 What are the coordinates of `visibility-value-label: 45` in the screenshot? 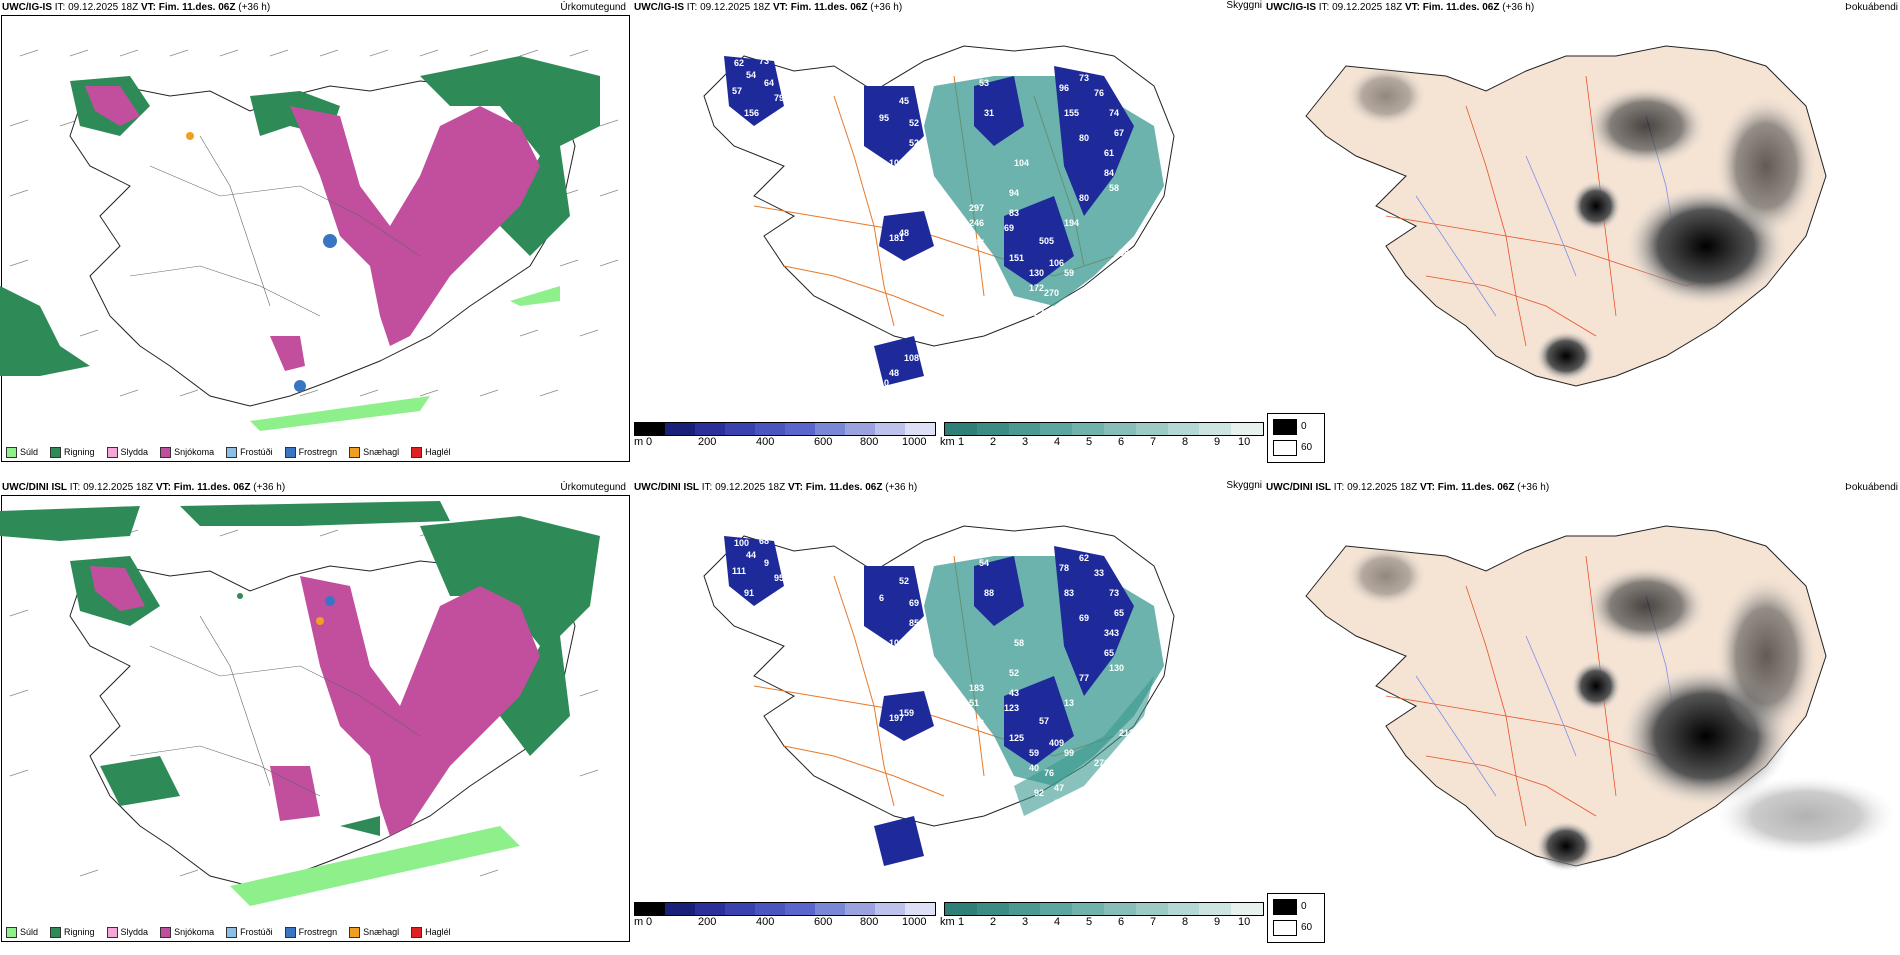 It's located at (904, 101).